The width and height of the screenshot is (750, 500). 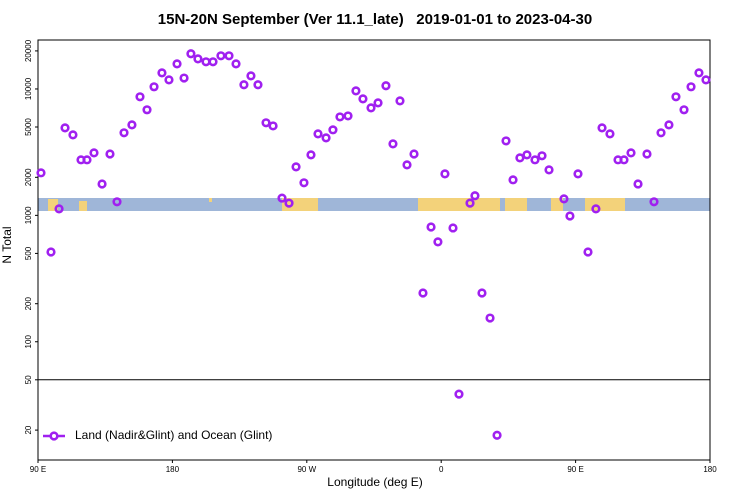 What do you see at coordinates (28, 429) in the screenshot?
I see `y-tick-label: 20` at bounding box center [28, 429].